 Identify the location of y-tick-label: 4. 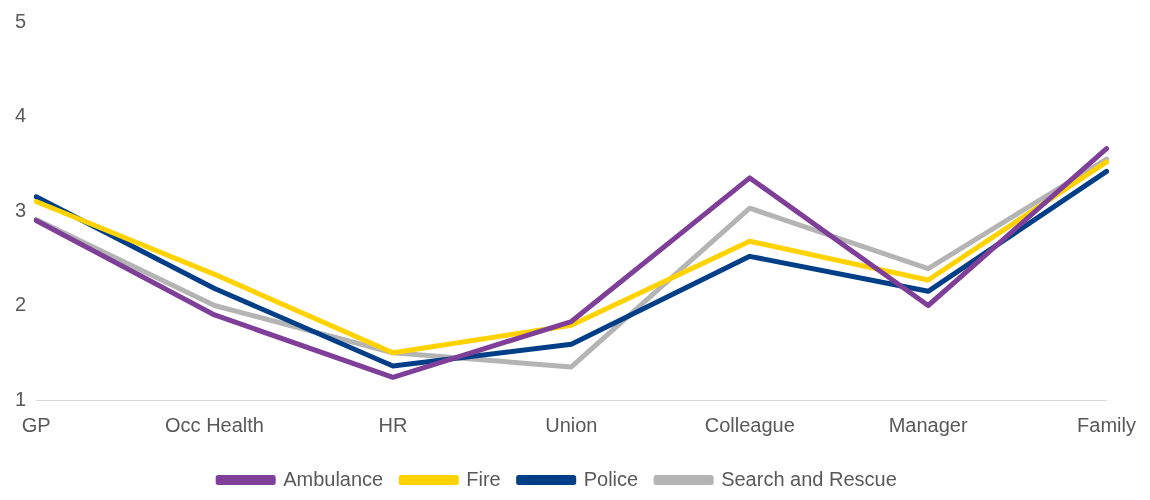
(21, 115).